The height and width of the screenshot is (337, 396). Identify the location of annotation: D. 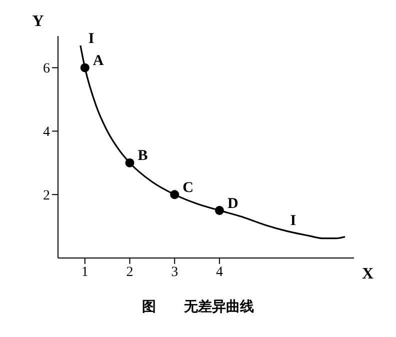
(232, 204).